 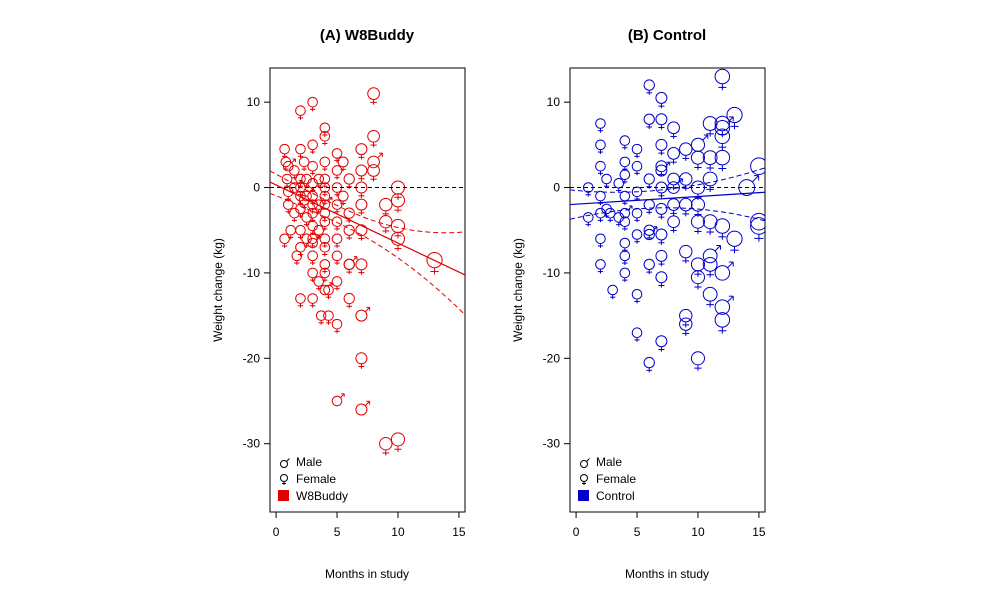 I want to click on legend: Male Female Control, so click(x=607, y=479).